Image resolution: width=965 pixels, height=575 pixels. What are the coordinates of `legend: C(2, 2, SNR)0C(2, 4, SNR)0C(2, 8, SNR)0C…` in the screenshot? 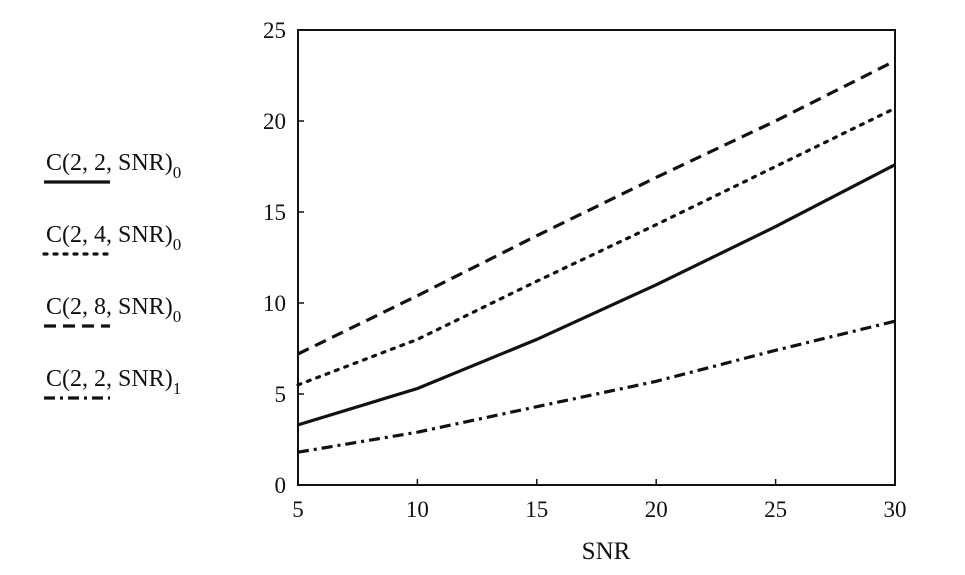 It's located at (111, 275).